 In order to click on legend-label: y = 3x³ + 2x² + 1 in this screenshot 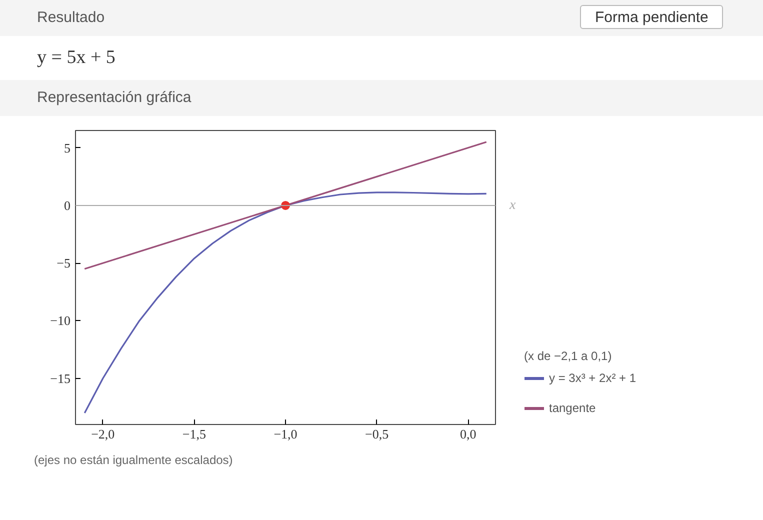, I will do `click(592, 378)`.